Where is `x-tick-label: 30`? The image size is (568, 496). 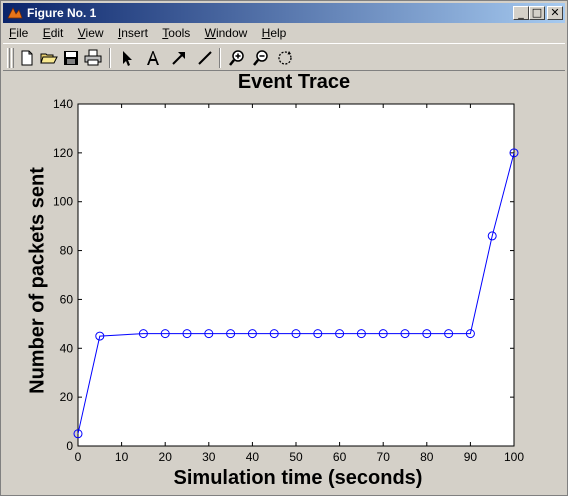
x-tick-label: 30 is located at coordinates (209, 457).